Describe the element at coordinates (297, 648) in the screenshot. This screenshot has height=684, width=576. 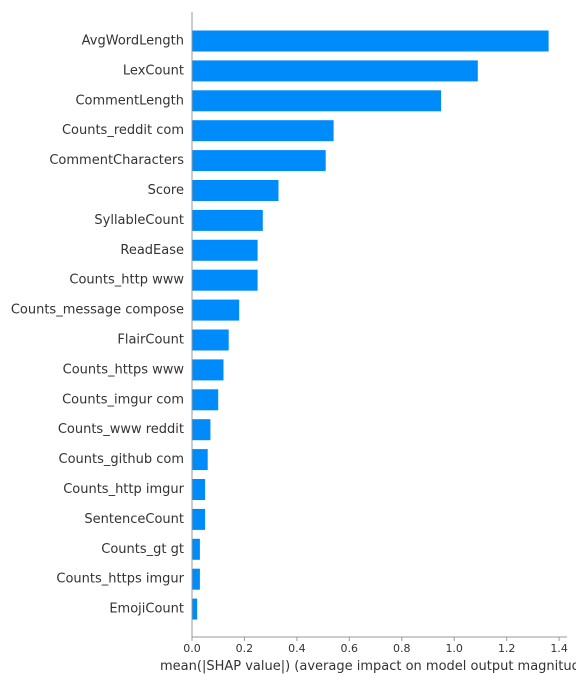
I see `x-tick-label: 0.4` at that location.